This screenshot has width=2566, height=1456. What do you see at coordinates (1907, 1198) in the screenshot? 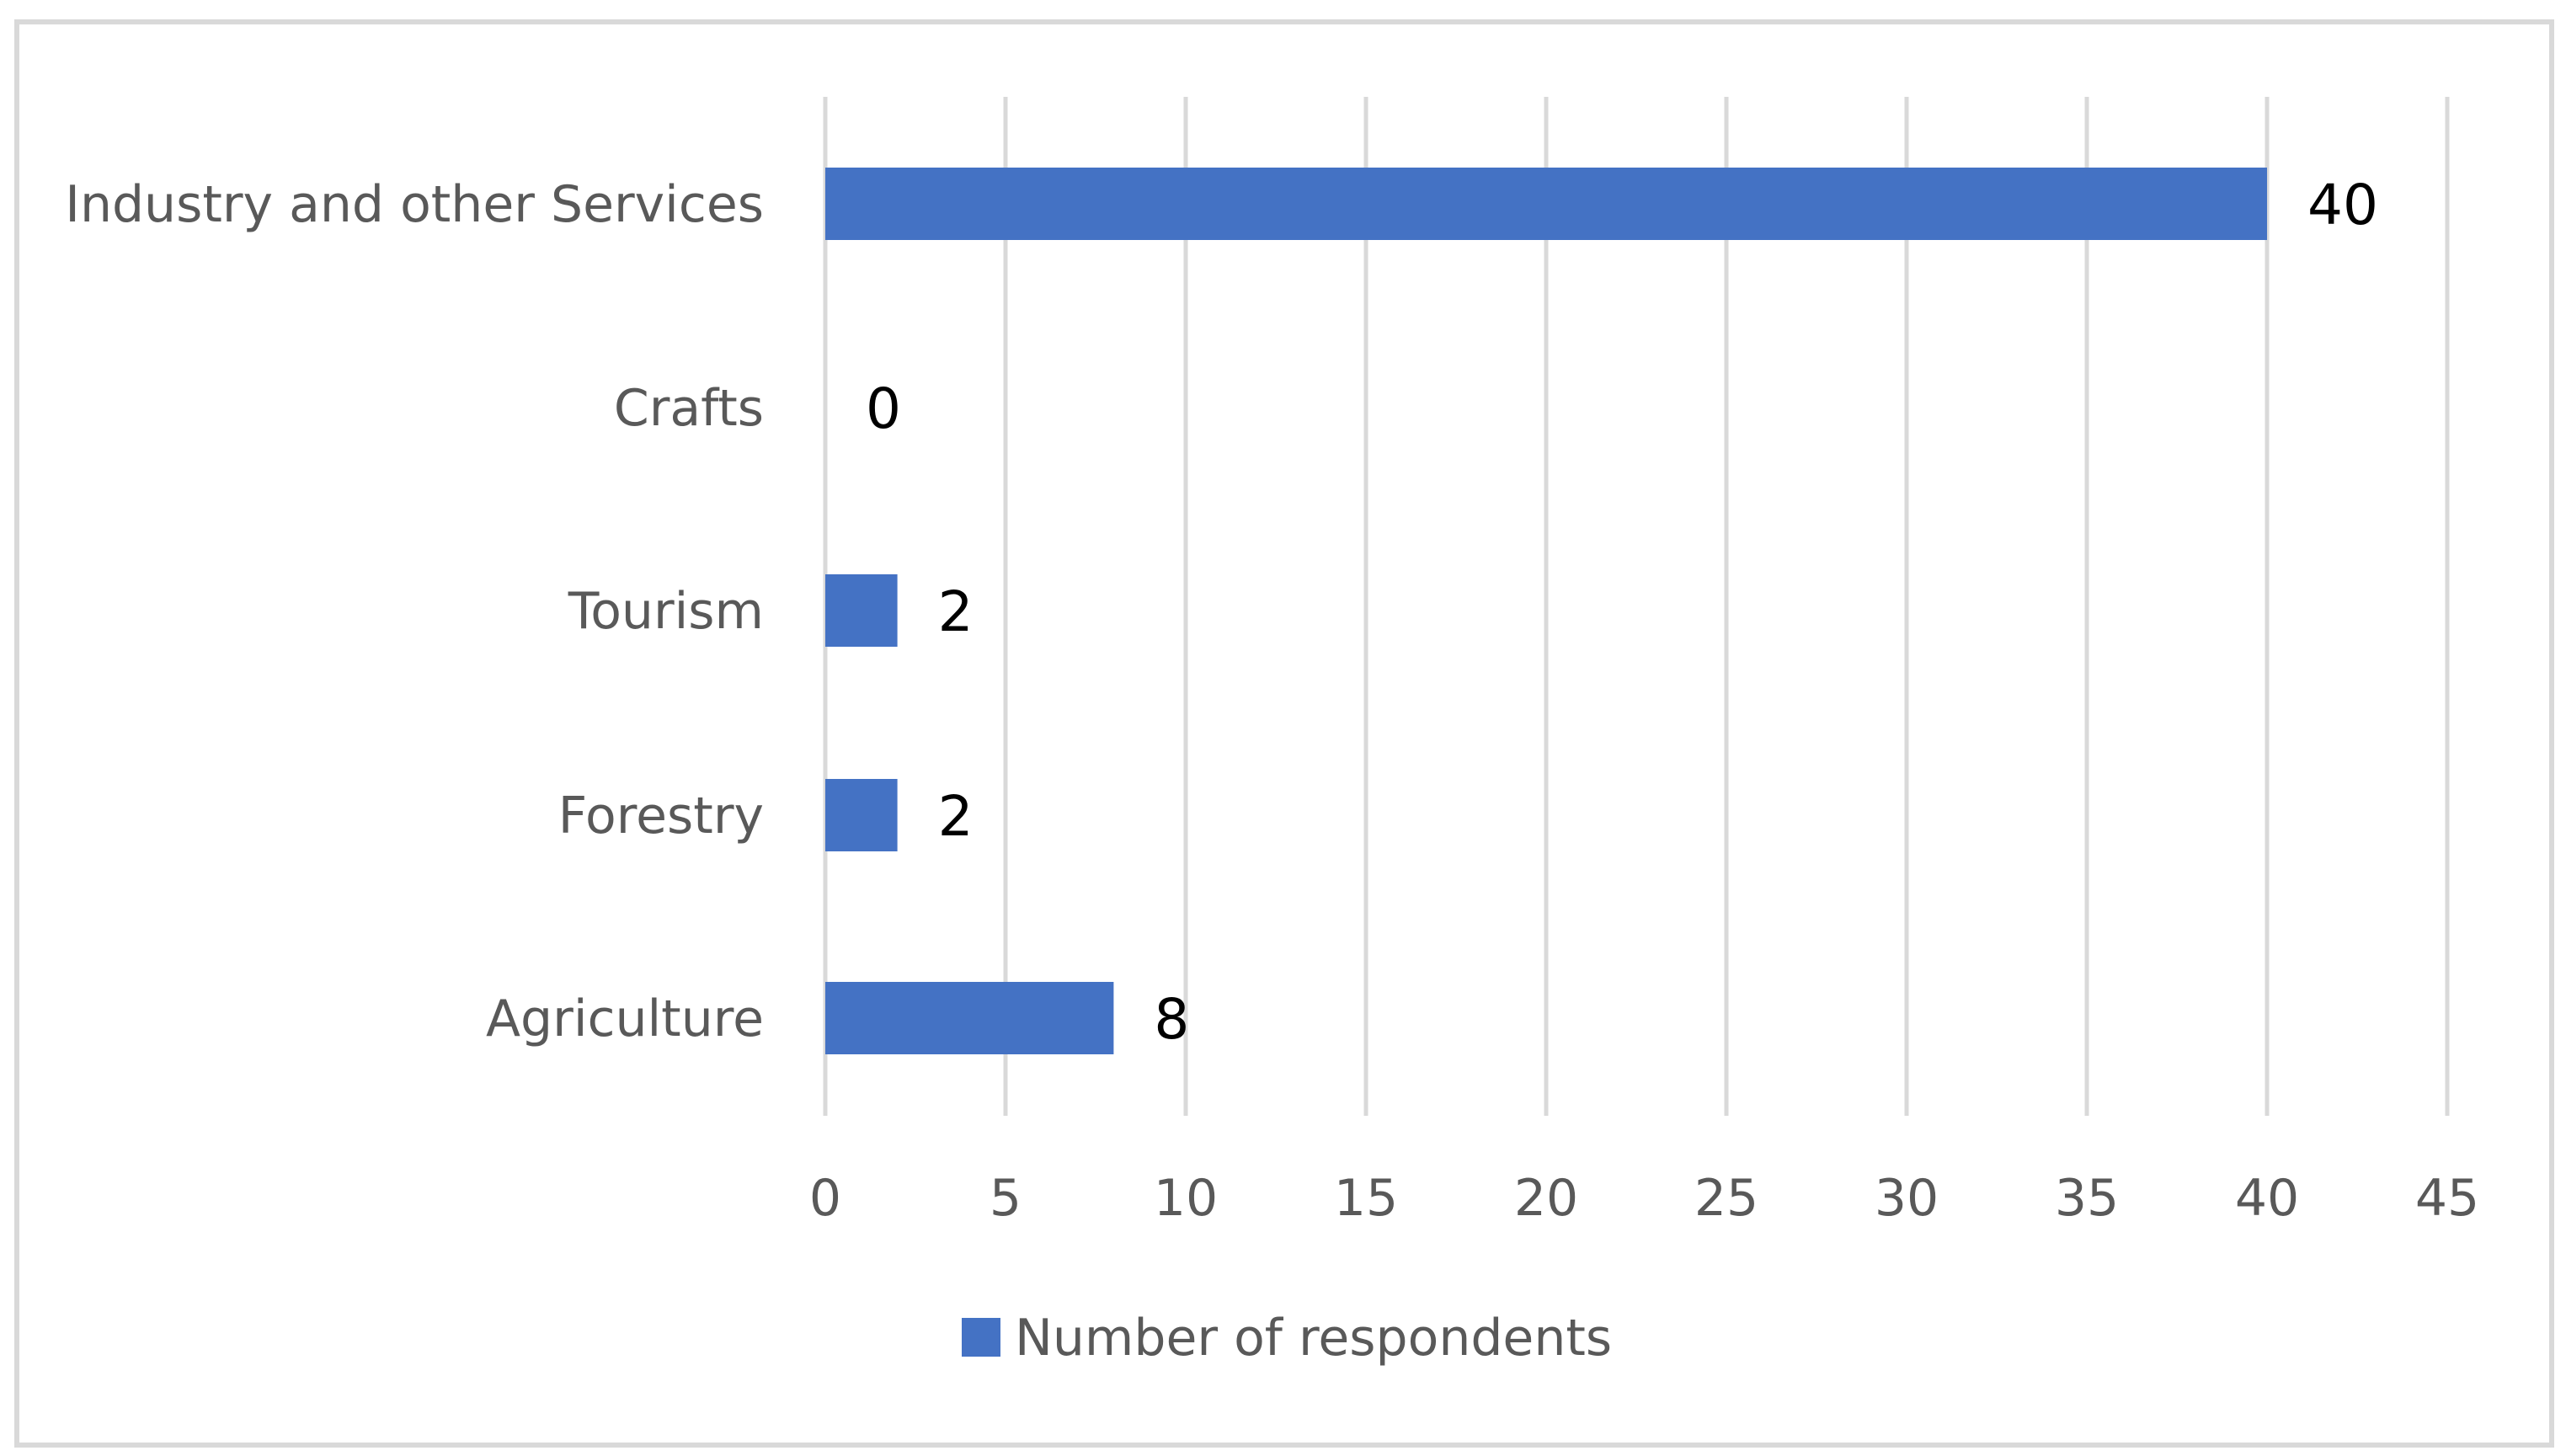
I see `x-tick-label: 30` at bounding box center [1907, 1198].